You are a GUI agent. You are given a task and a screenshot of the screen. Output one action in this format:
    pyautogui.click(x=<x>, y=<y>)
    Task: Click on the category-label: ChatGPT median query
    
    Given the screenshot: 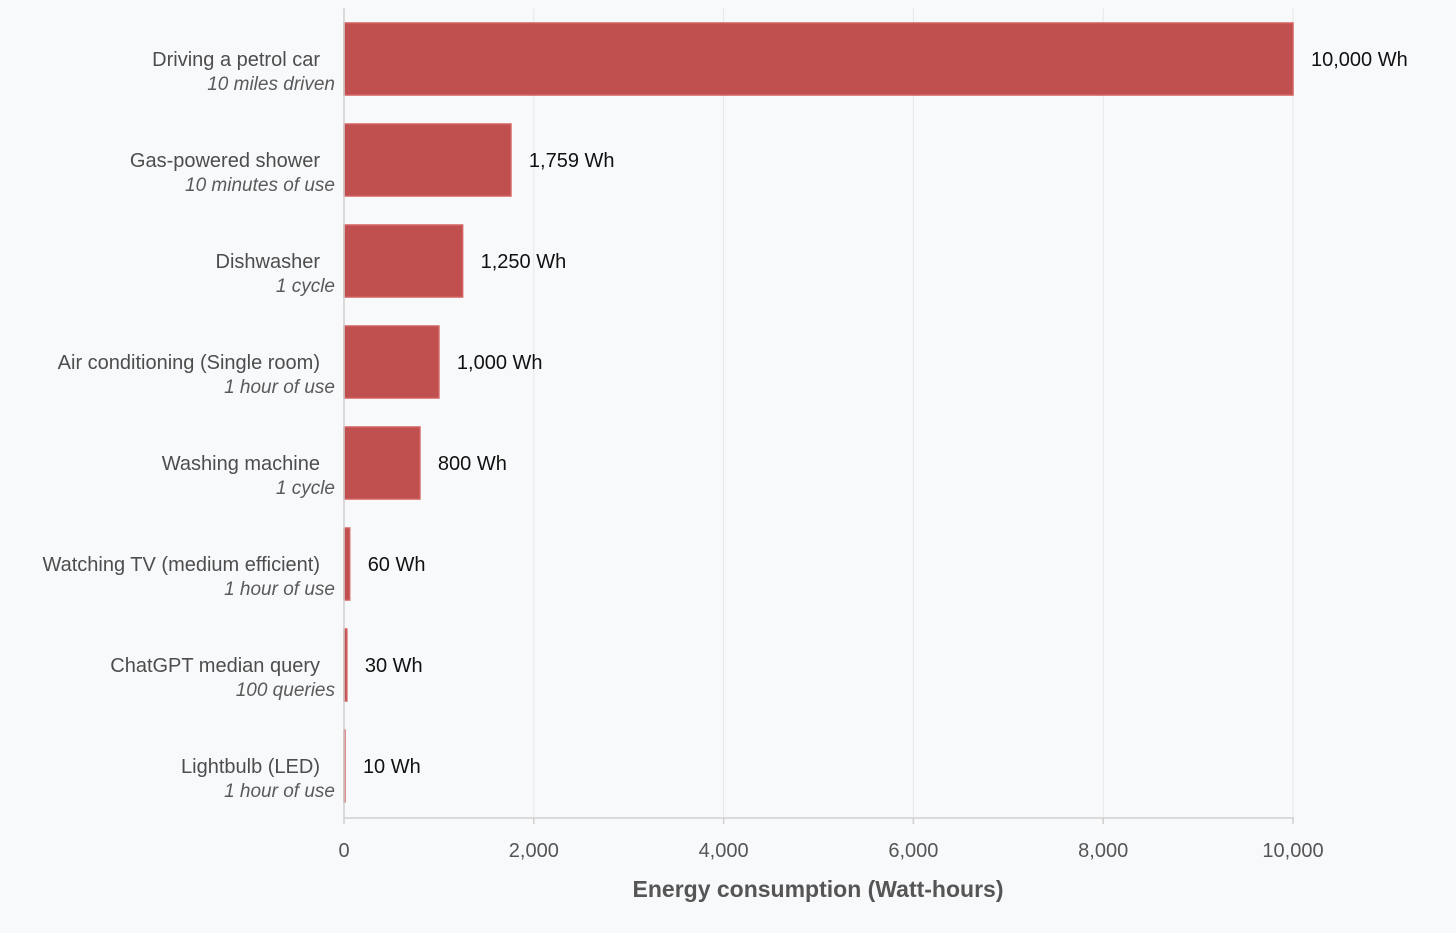 What is the action you would take?
    pyautogui.click(x=215, y=666)
    